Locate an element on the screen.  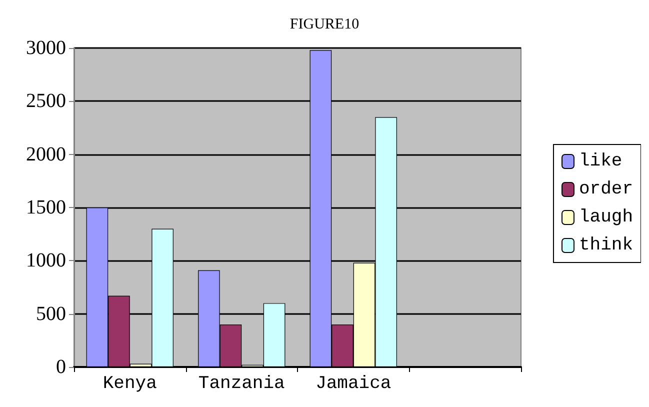
y-tick-label: 1000 is located at coordinates (46, 261).